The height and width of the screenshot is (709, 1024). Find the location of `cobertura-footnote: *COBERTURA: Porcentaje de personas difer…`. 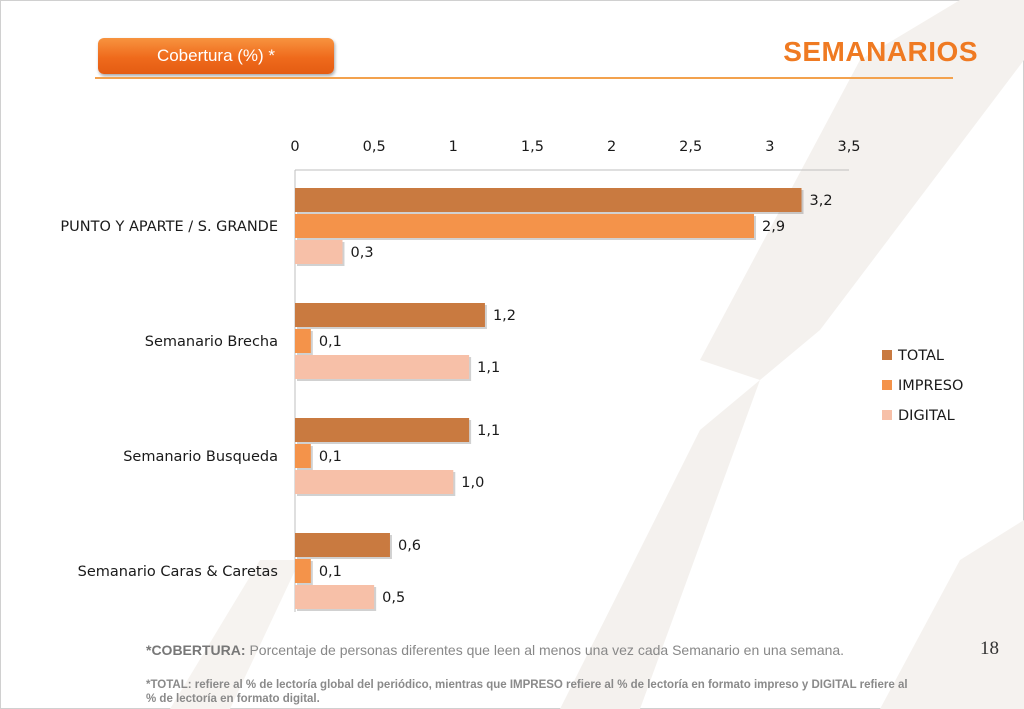

cobertura-footnote: *COBERTURA: Porcentaje de personas difer… is located at coordinates (516, 650).